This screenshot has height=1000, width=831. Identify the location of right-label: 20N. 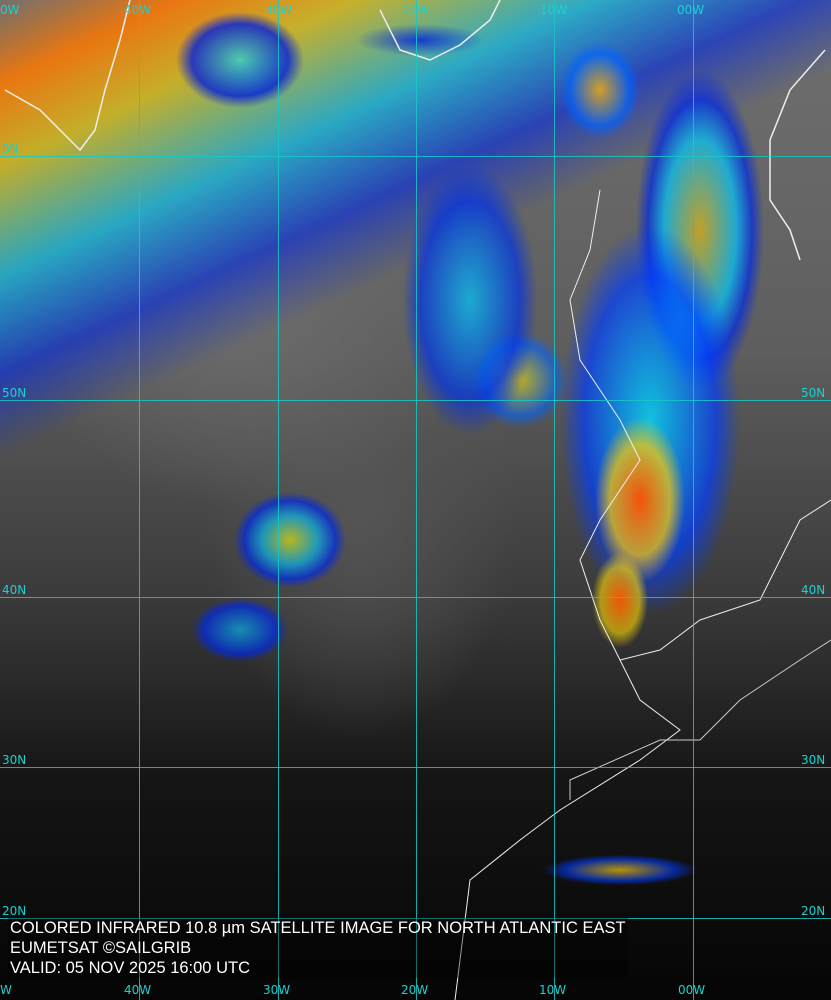
(813, 911).